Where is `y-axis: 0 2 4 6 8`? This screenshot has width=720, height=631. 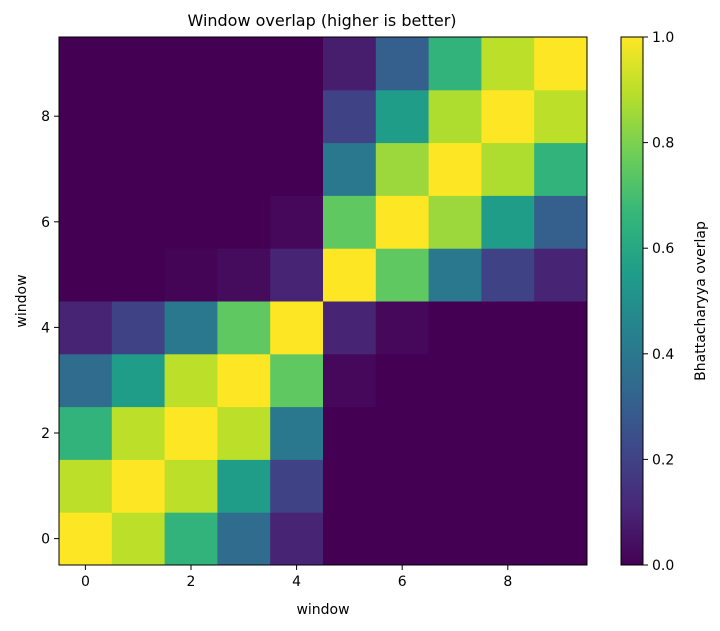 y-axis: 0 2 4 6 8 is located at coordinates (50, 328).